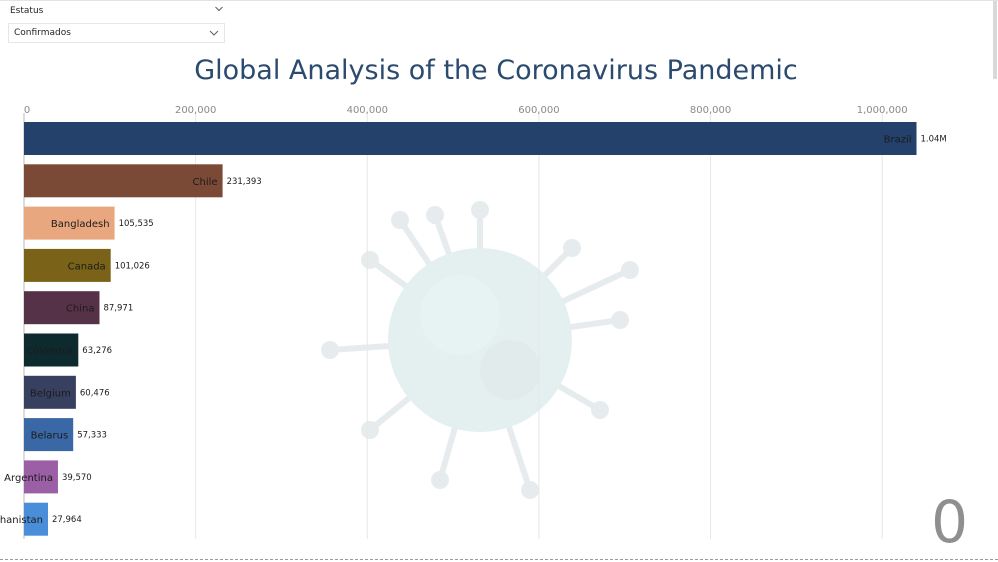 This screenshot has height=562, width=998. I want to click on bar-category-label: Bangladesh, so click(80, 224).